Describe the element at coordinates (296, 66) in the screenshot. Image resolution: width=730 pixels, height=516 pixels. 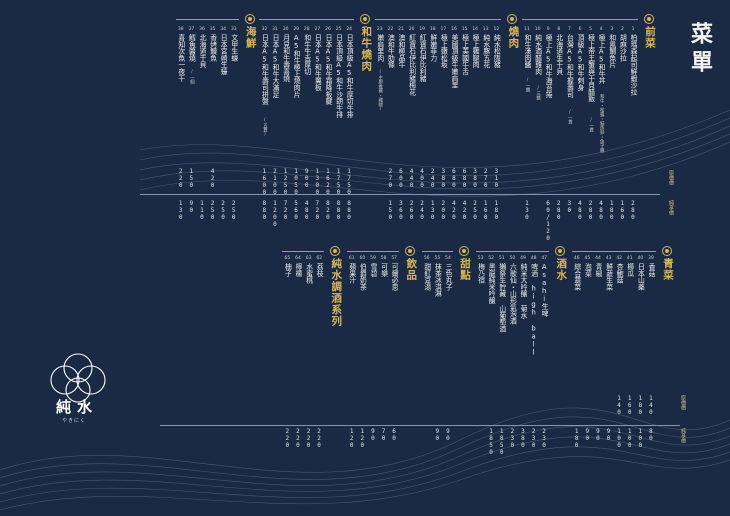
I see `item-name: A5和牛極上燒肉片` at that location.